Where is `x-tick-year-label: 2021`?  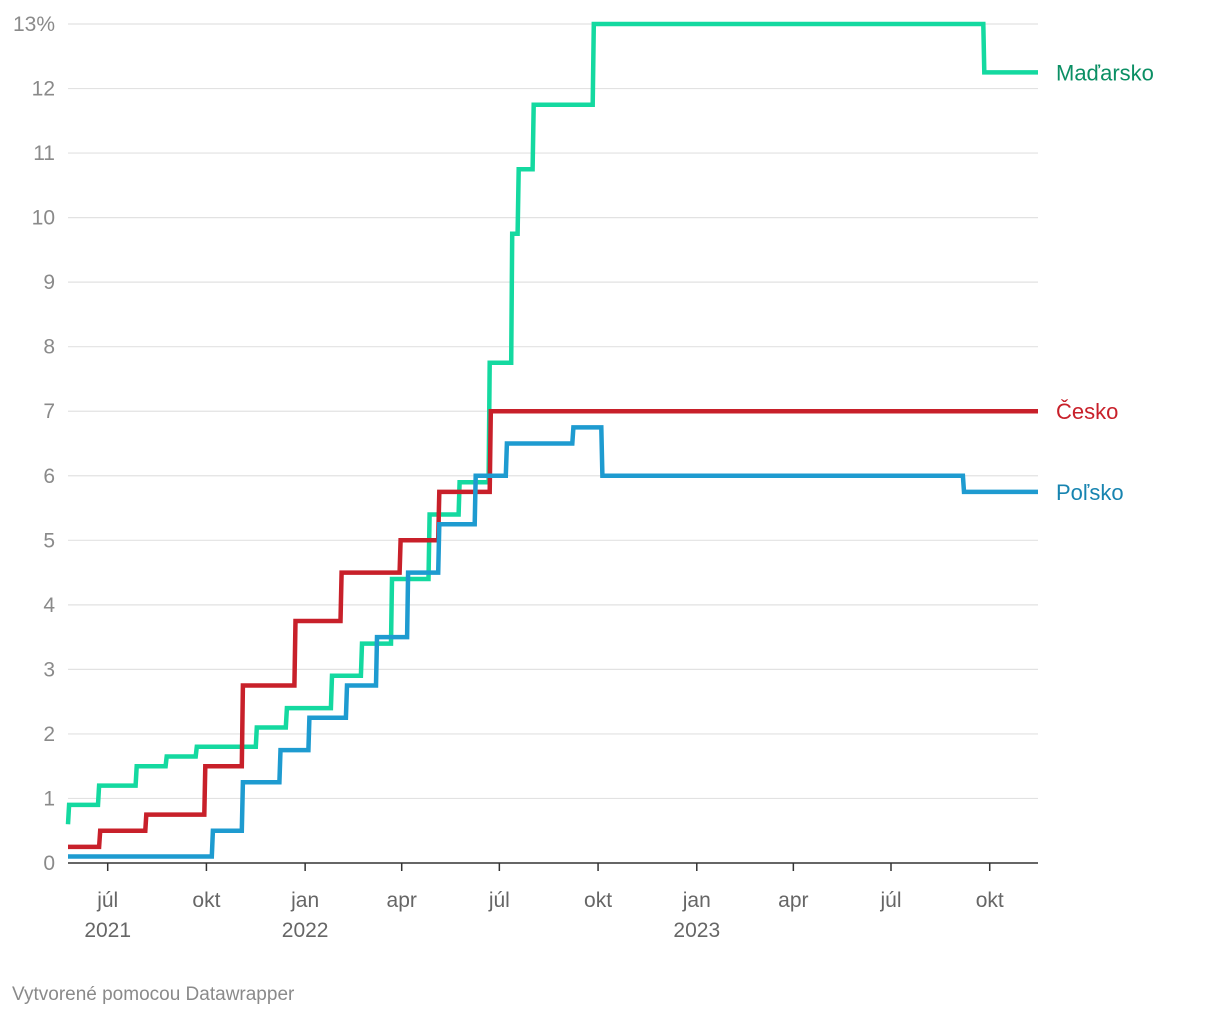
x-tick-year-label: 2021 is located at coordinates (107, 930).